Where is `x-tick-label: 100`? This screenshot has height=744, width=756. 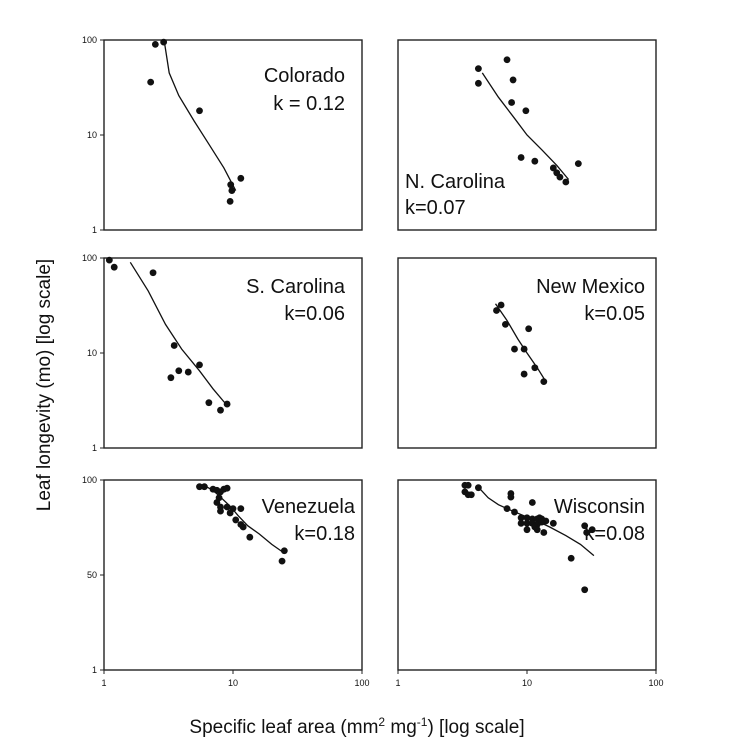
x-tick-label: 100 is located at coordinates (655, 683).